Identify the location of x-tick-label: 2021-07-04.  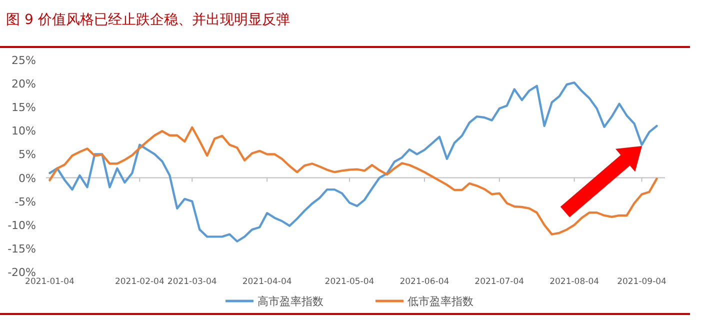
(499, 282).